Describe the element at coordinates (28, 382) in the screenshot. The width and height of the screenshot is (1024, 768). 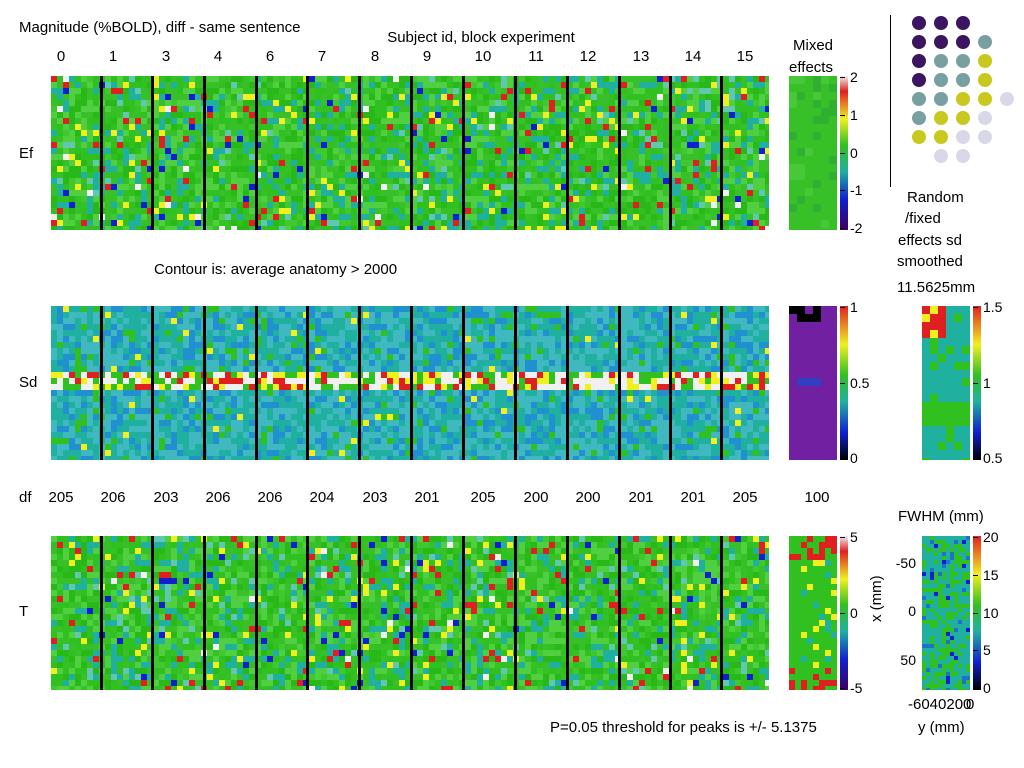
I see `row-label-sd: Sd` at that location.